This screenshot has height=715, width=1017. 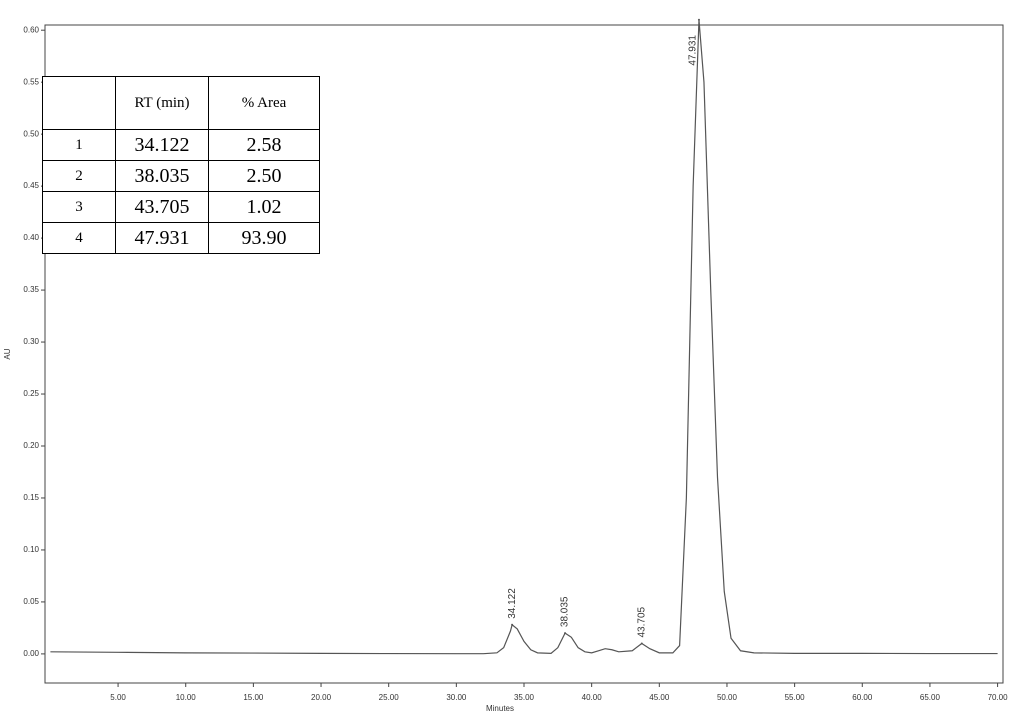 I want to click on y-tick-label: 0.10, so click(x=31, y=549).